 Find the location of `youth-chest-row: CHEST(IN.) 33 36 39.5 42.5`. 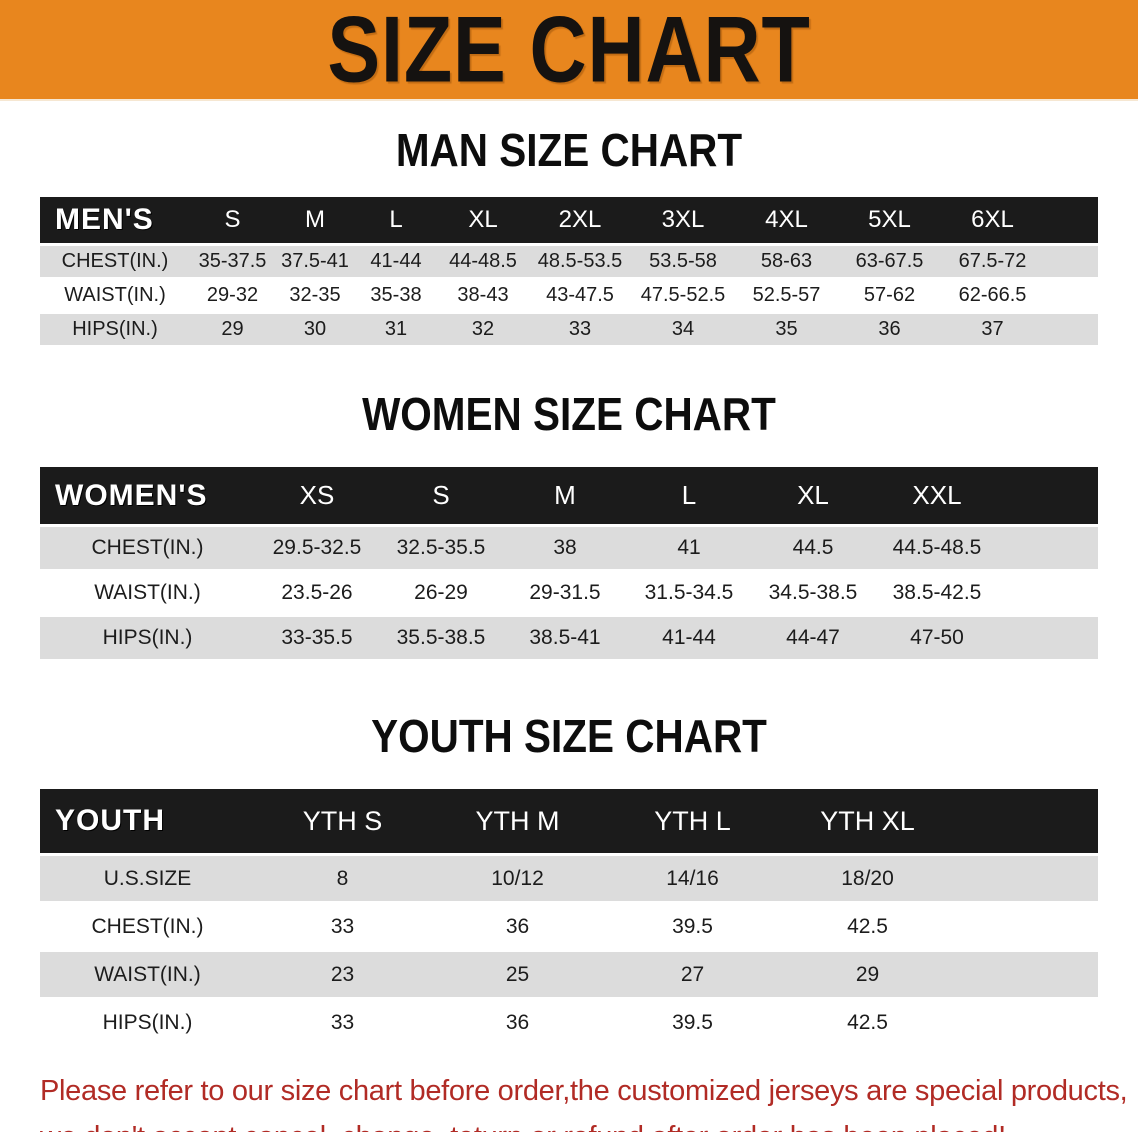

youth-chest-row: CHEST(IN.) 33 36 39.5 42.5 is located at coordinates (569, 926).